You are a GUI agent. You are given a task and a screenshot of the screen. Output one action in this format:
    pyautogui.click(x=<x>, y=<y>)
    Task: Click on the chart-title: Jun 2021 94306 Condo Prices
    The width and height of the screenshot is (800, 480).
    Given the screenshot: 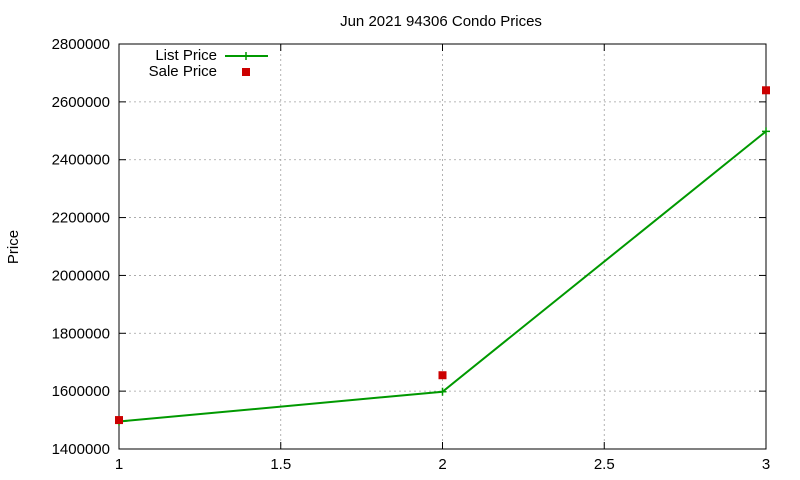 What is the action you would take?
    pyautogui.click(x=441, y=21)
    